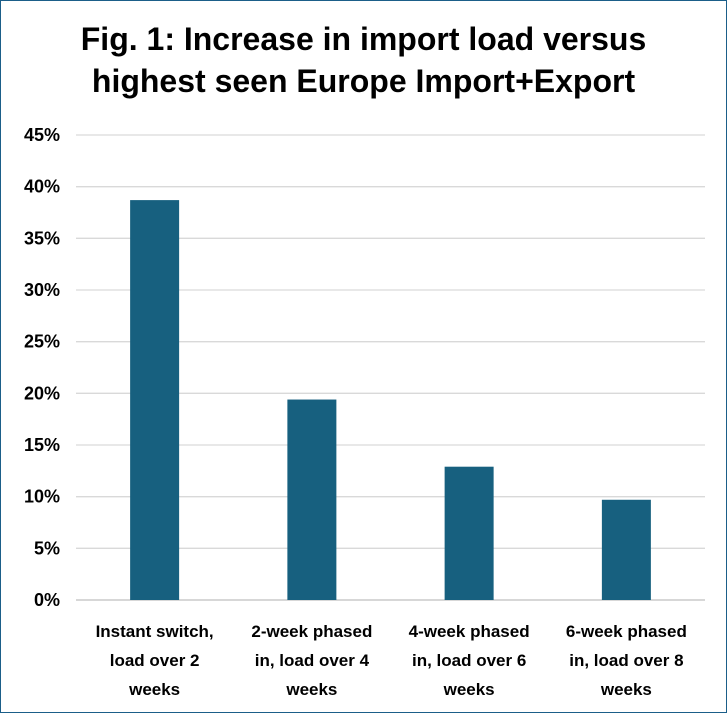 The width and height of the screenshot is (727, 713). What do you see at coordinates (155, 631) in the screenshot?
I see `x-category-label-line: Instant switch,` at bounding box center [155, 631].